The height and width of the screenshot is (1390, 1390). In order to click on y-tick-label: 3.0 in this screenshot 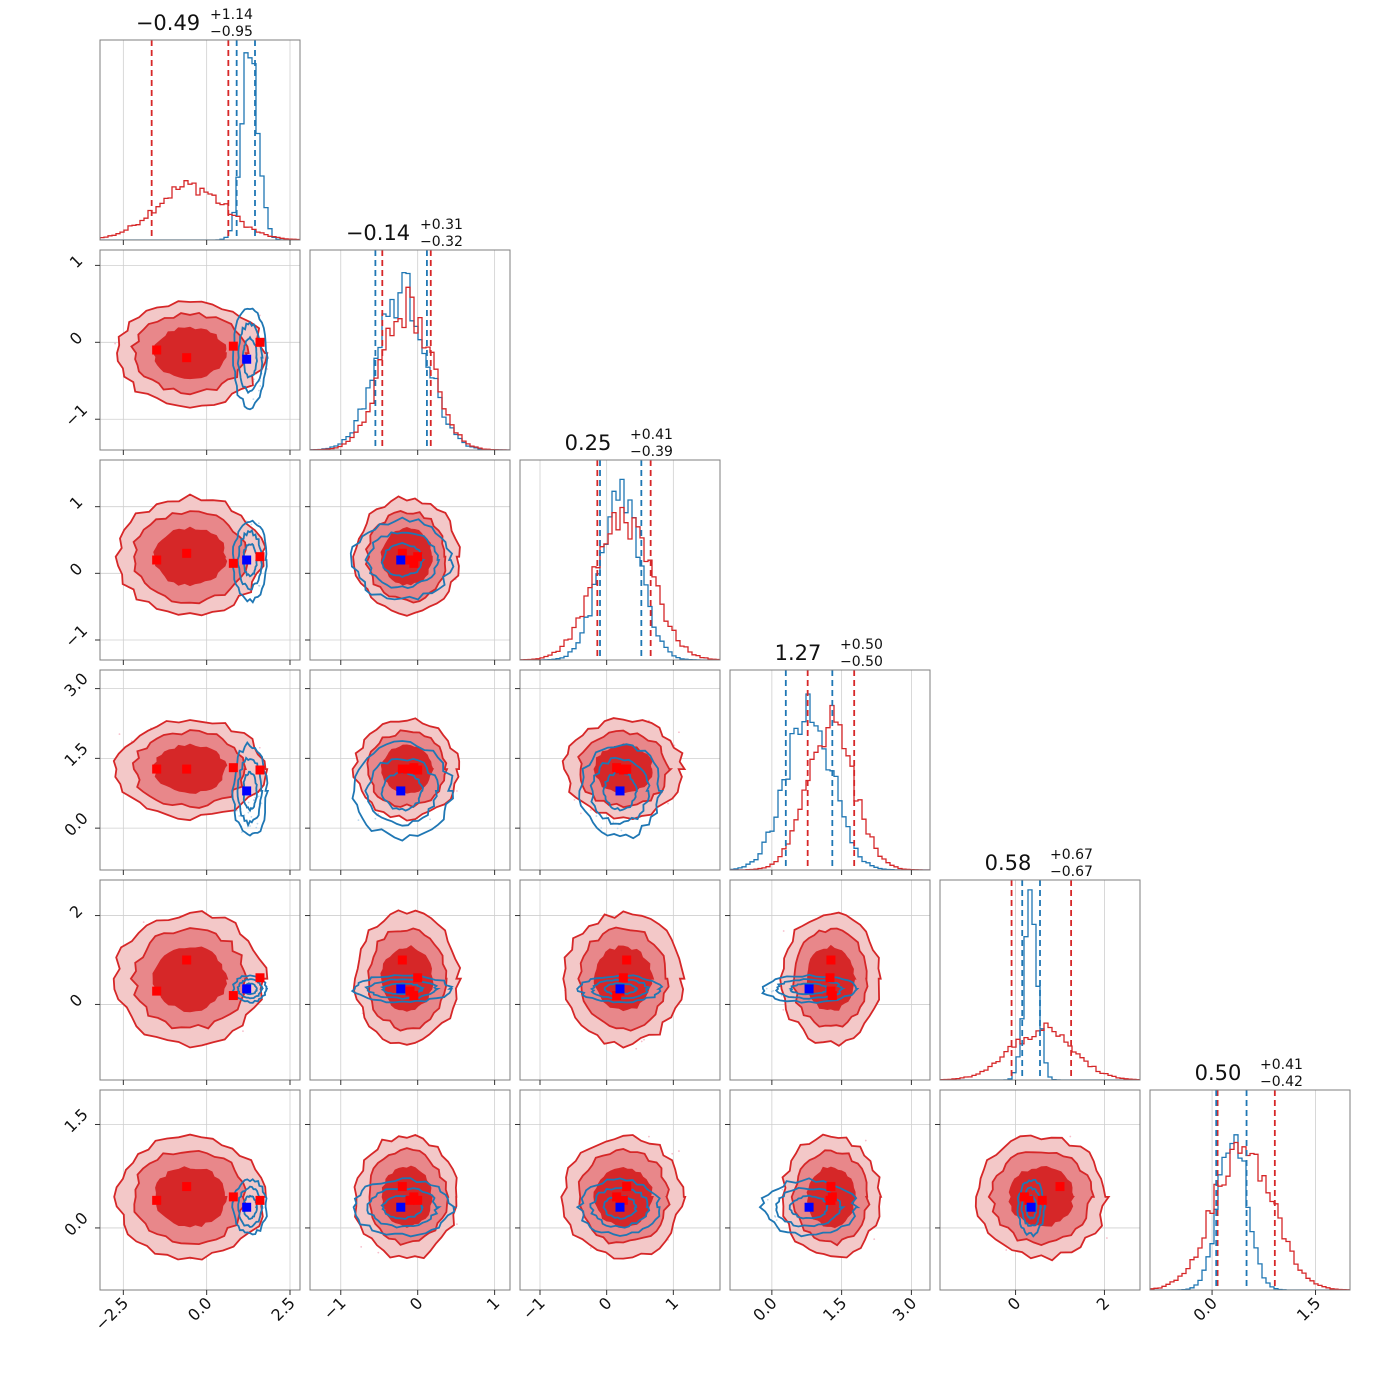, I will do `click(75, 684)`.